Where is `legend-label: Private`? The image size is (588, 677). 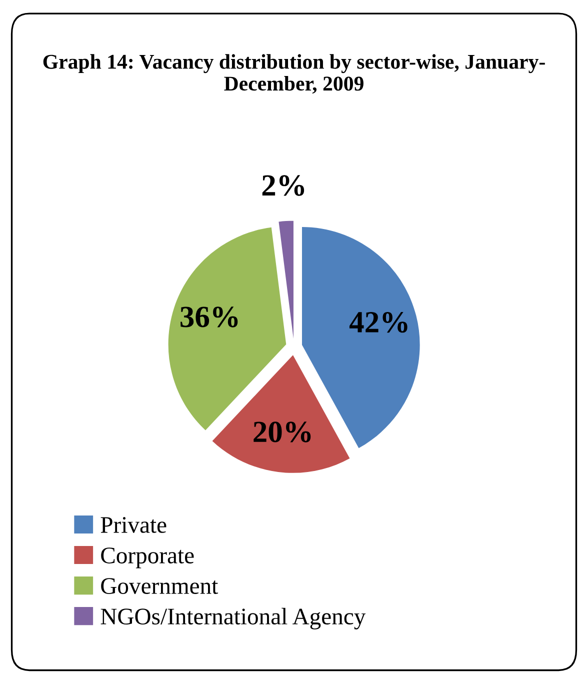
legend-label: Private is located at coordinates (133, 525).